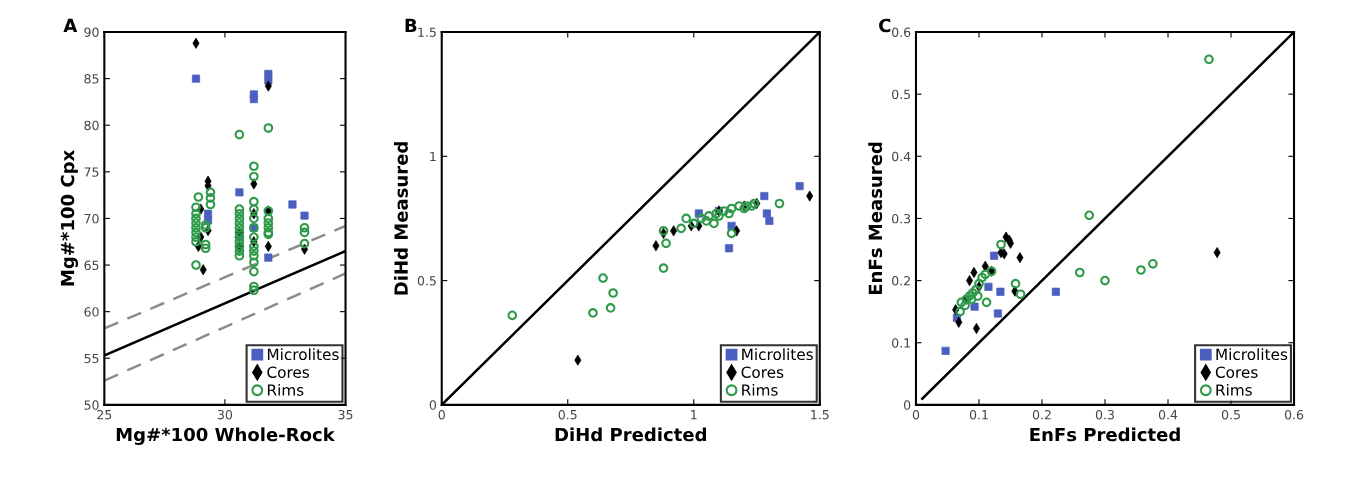  I want to click on x-tick-label: 0.3, so click(1104, 414).